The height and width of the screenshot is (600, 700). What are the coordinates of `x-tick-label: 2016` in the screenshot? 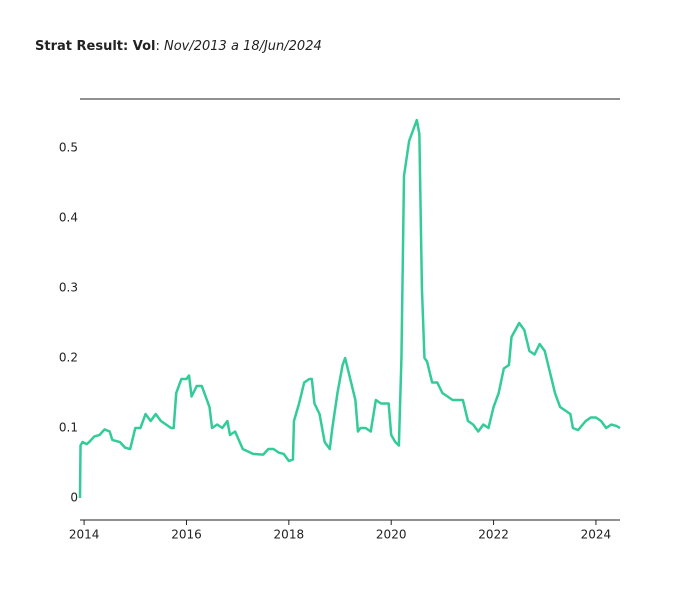 It's located at (186, 535).